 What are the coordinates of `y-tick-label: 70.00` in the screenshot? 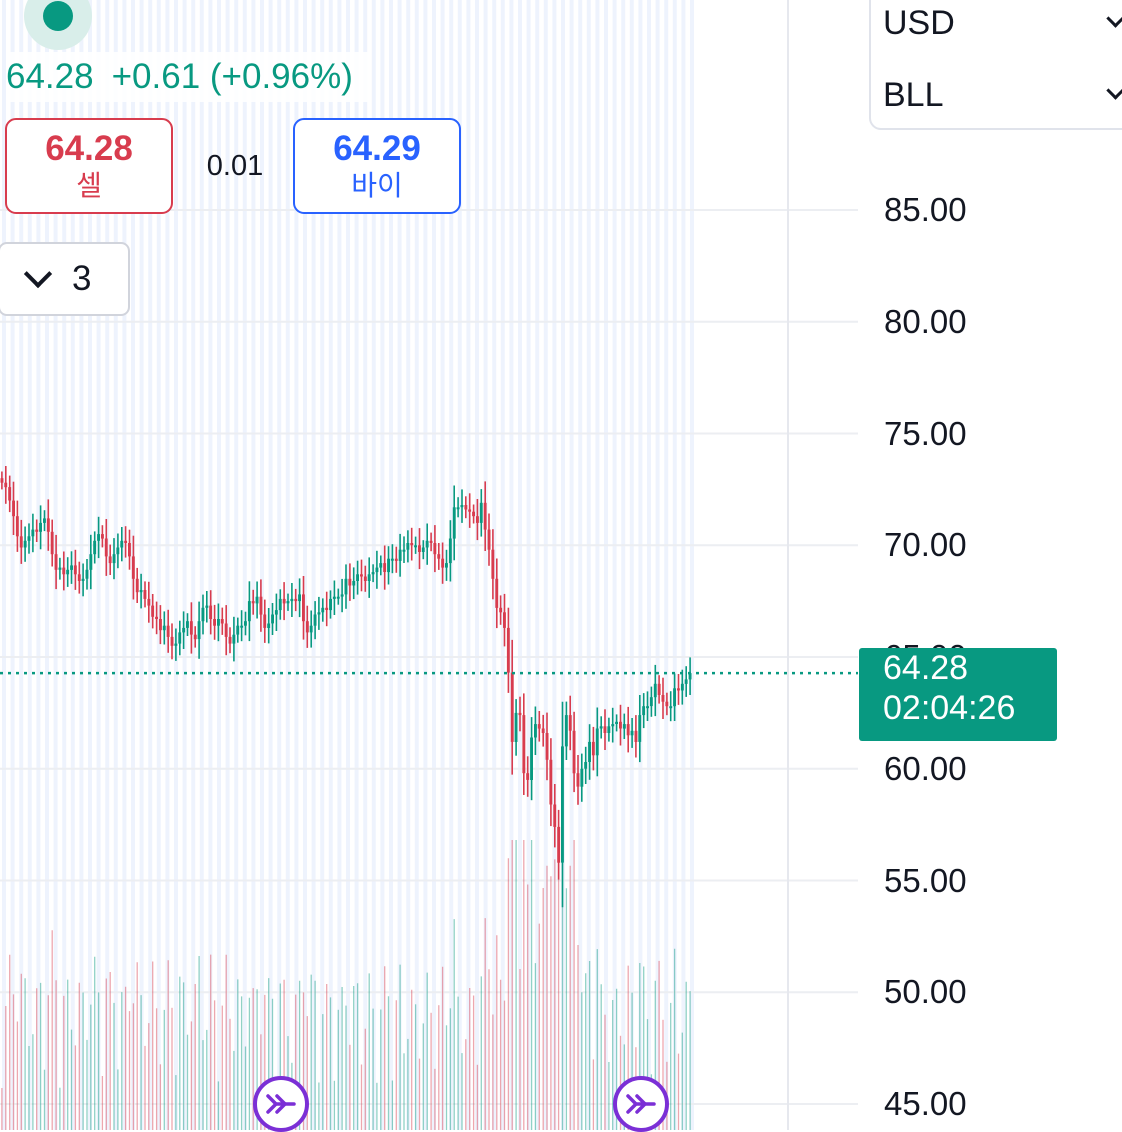 It's located at (925, 545).